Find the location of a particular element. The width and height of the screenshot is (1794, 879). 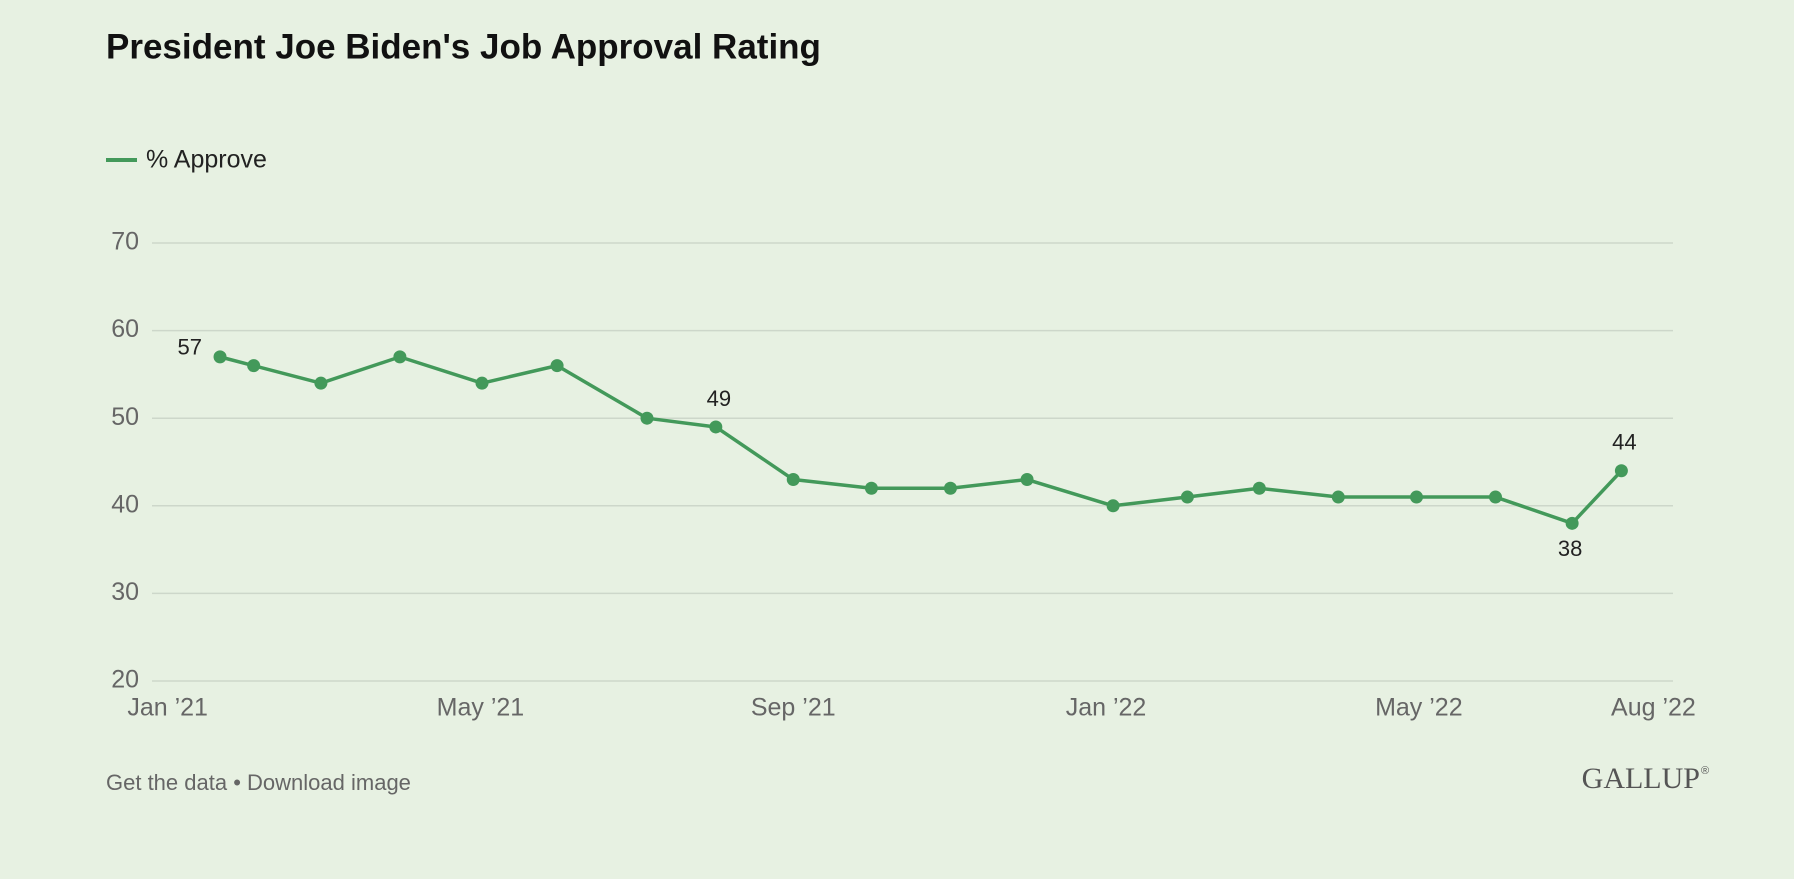

y-tick-label: 60 is located at coordinates (125, 329).